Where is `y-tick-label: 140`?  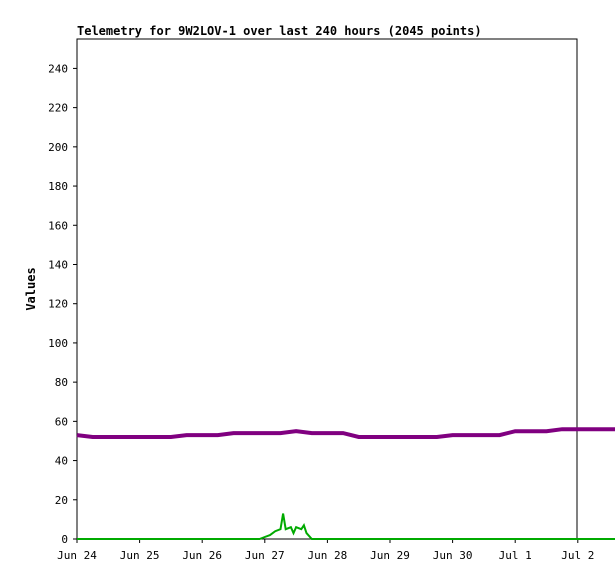 y-tick-label: 140 is located at coordinates (58, 264).